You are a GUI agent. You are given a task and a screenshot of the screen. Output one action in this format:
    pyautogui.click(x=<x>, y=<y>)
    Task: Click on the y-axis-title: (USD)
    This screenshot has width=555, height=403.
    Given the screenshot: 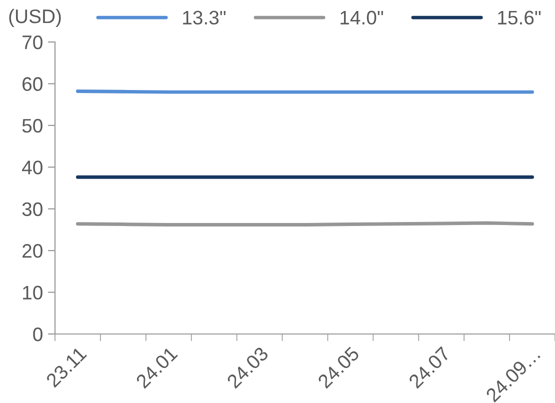 What is the action you would take?
    pyautogui.click(x=35, y=18)
    